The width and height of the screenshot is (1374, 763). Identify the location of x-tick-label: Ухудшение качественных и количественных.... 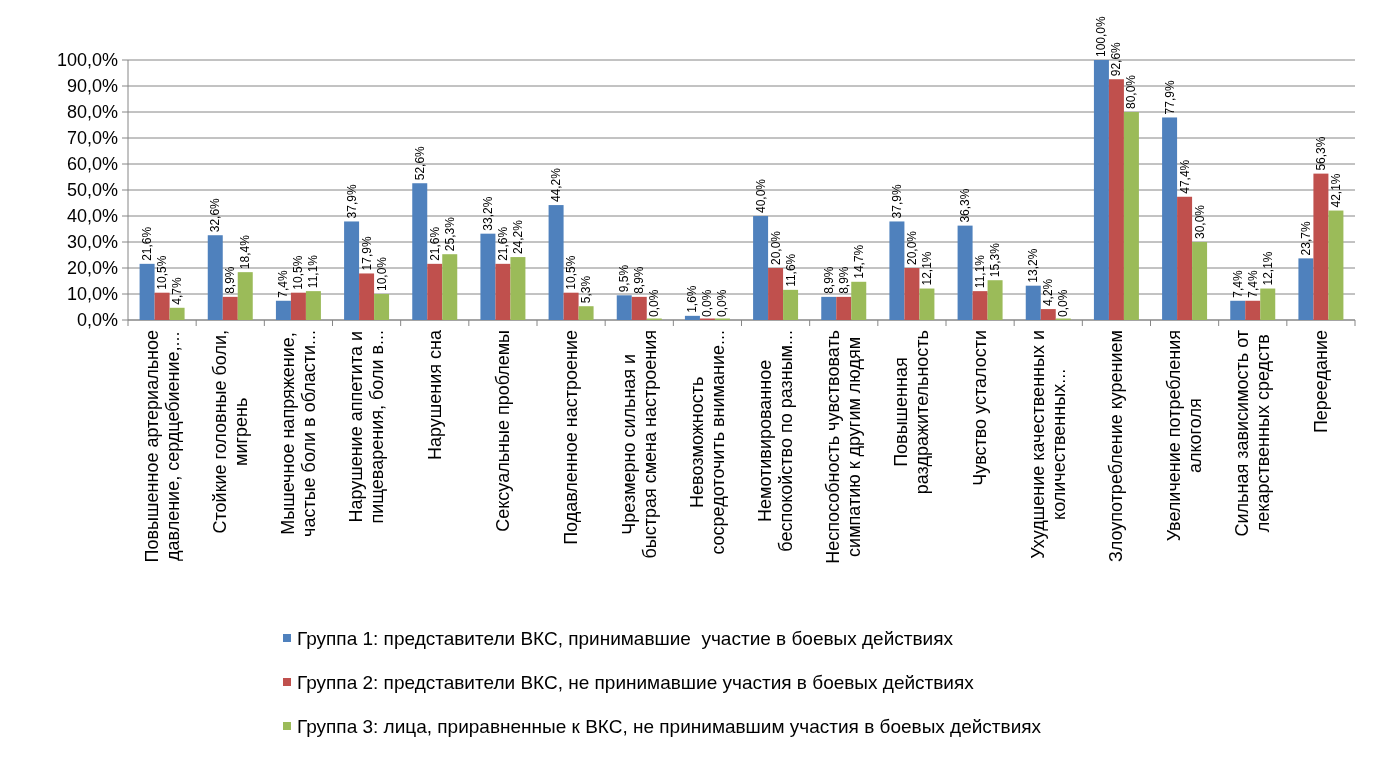
(1048, 444).